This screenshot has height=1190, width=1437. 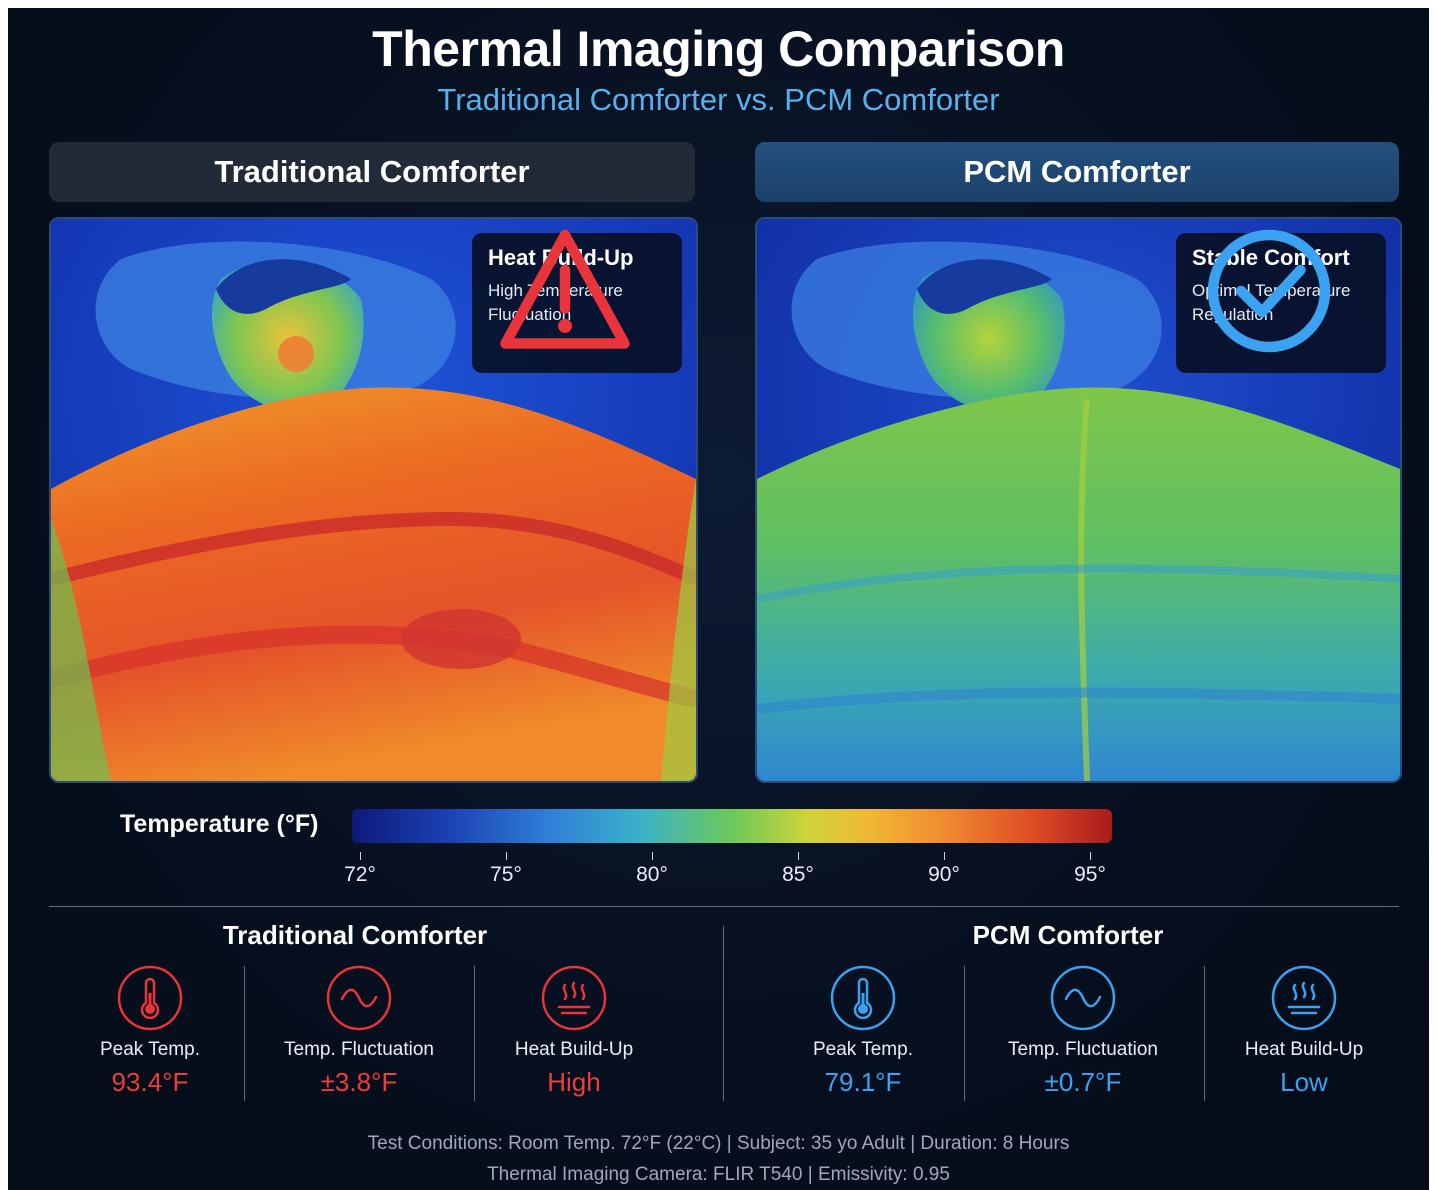 I want to click on metric-value: ±0.7°F, so click(x=1083, y=1082).